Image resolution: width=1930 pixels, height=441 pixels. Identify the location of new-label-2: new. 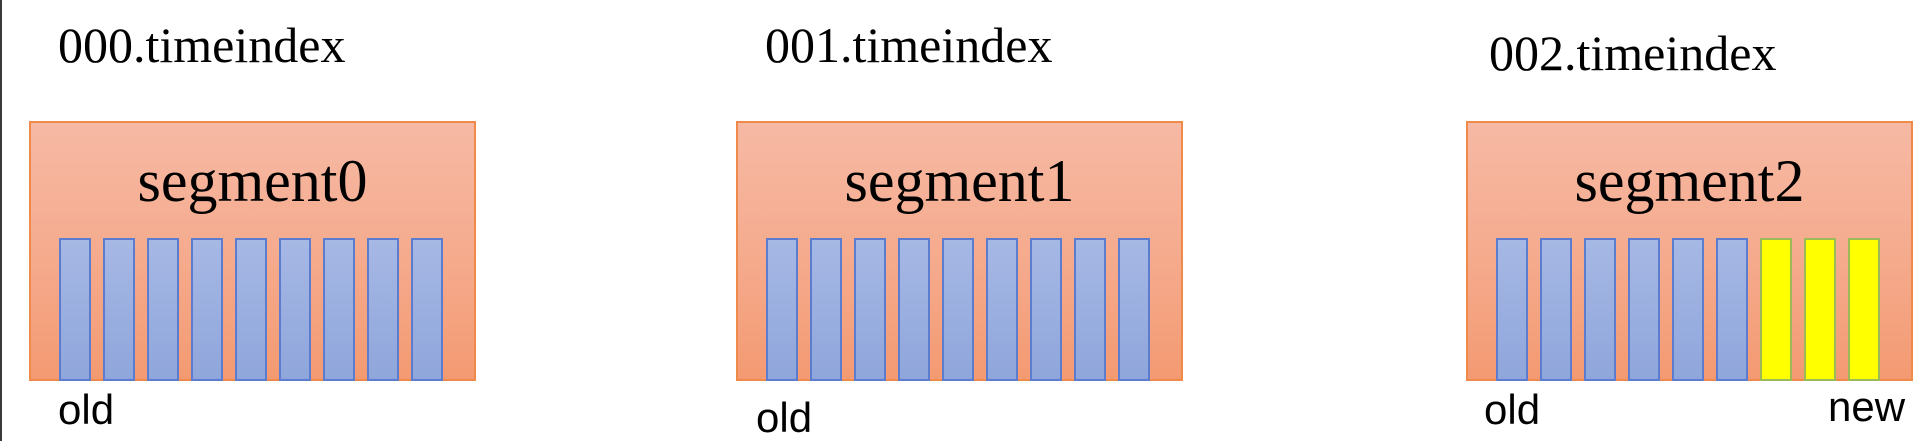
(1867, 406).